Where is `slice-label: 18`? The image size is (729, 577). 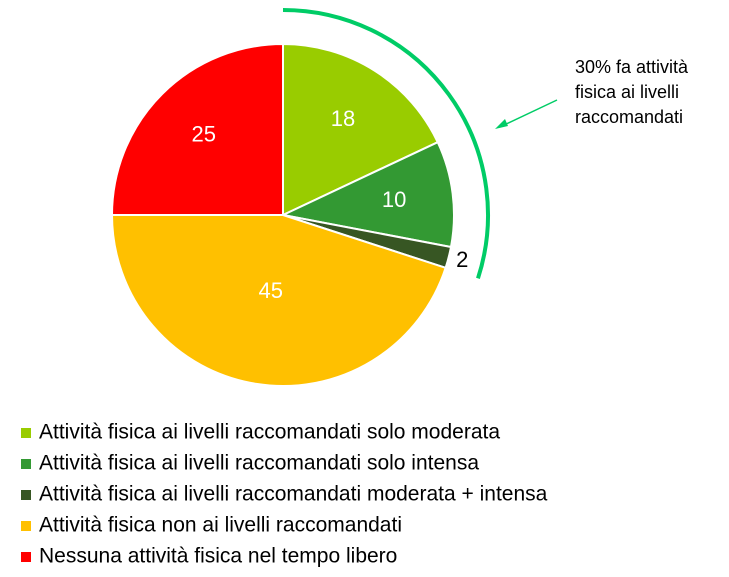
slice-label: 18 is located at coordinates (343, 118).